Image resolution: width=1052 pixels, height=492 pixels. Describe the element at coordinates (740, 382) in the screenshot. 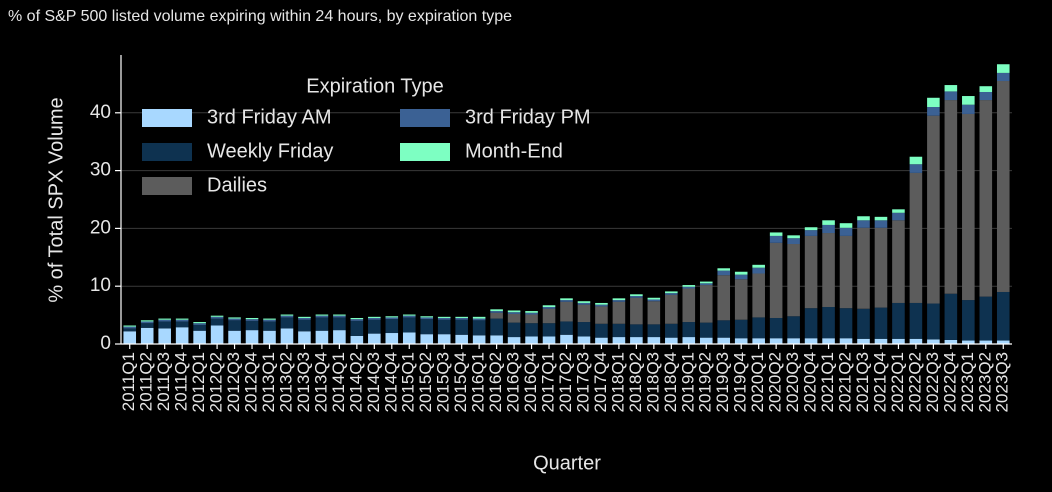

I see `x-tick-label: 2019Q4` at that location.